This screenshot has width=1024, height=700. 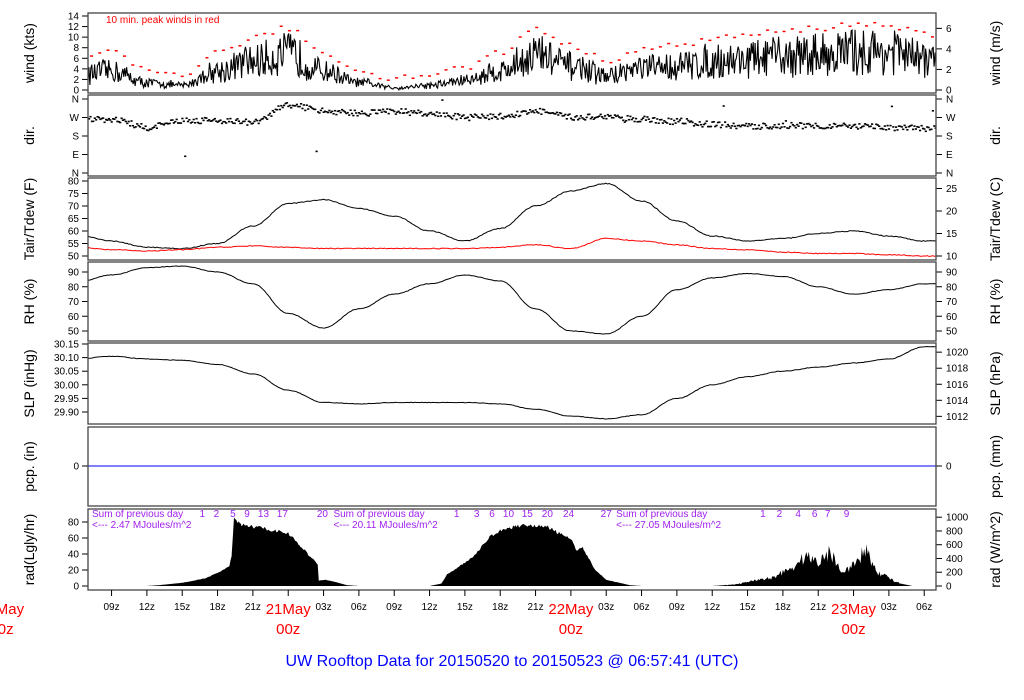 What do you see at coordinates (957, 369) in the screenshot?
I see `slp-right-tick-label: 1018` at bounding box center [957, 369].